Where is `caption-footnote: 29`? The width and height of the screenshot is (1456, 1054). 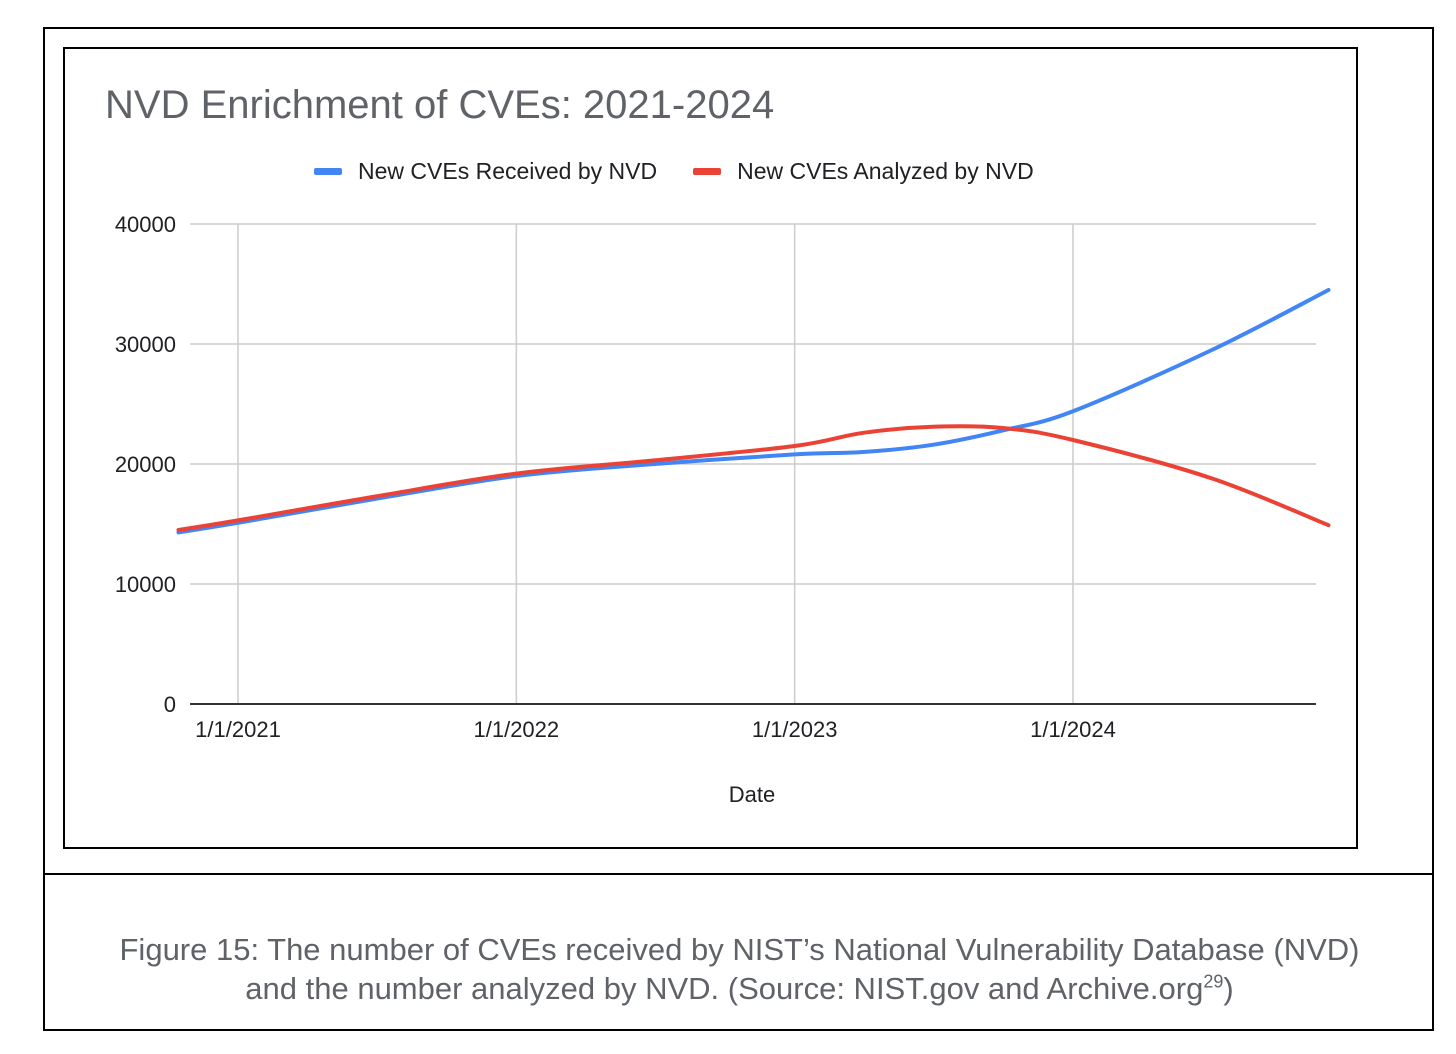
caption-footnote: 29 is located at coordinates (1213, 981).